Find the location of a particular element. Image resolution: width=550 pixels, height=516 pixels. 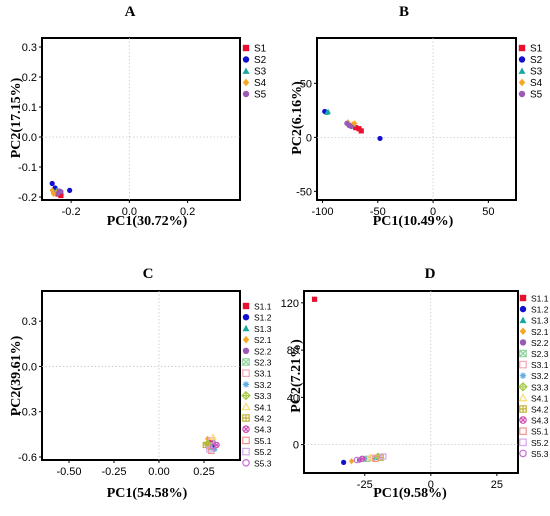

x-tick-label: 25 is located at coordinates (497, 485).